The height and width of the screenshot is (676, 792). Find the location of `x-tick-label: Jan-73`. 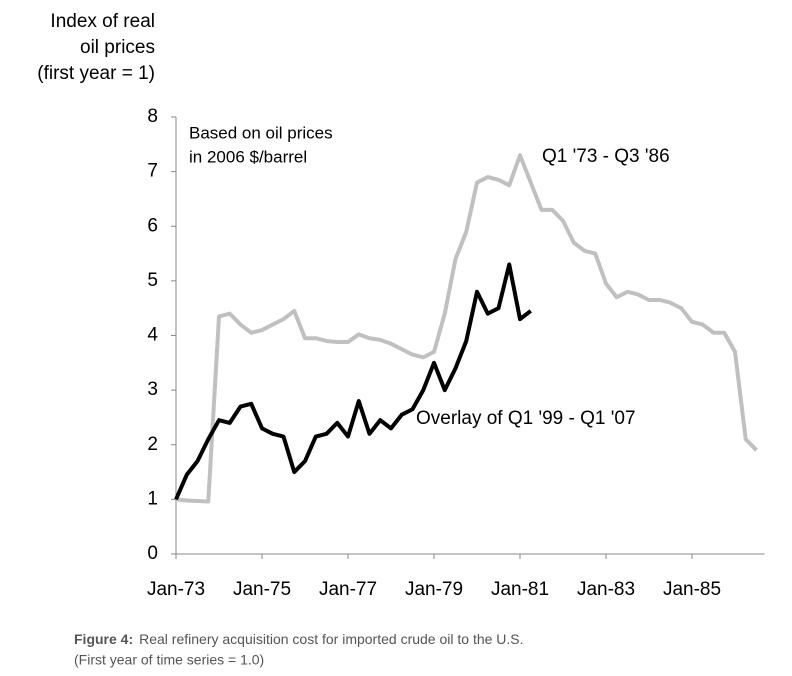

x-tick-label: Jan-73 is located at coordinates (176, 589).